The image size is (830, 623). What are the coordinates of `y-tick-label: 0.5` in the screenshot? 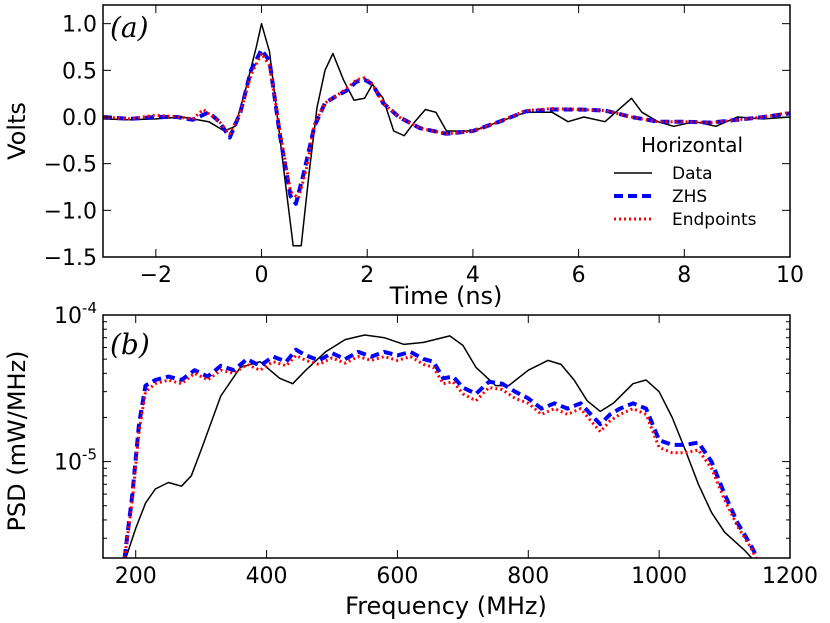 It's located at (79, 71).